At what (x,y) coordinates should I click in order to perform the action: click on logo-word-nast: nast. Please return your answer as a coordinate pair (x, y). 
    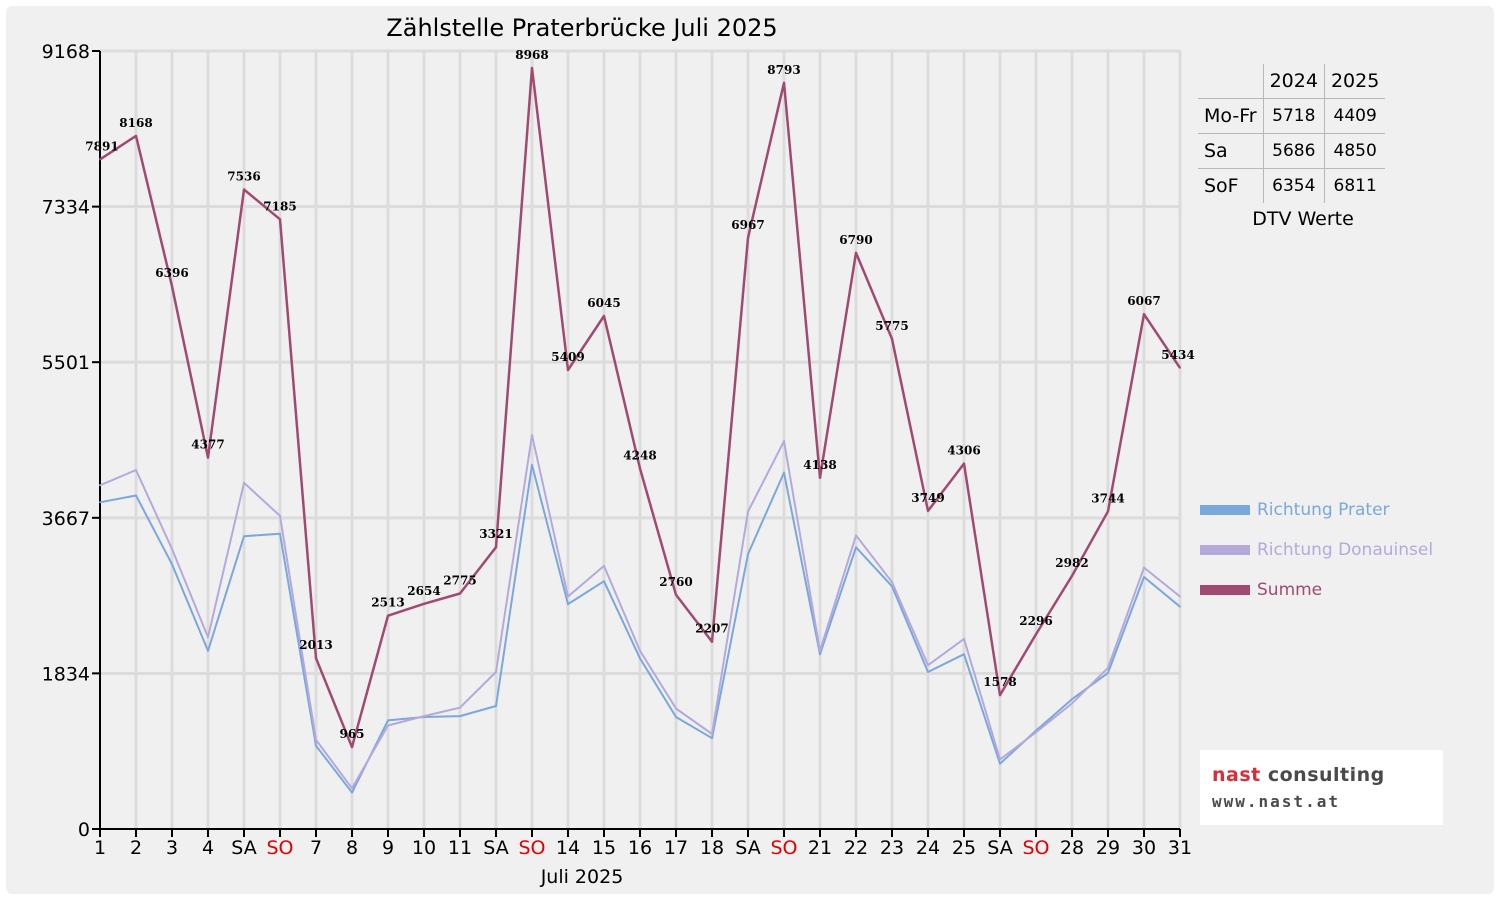
    Looking at the image, I should click on (1236, 775).